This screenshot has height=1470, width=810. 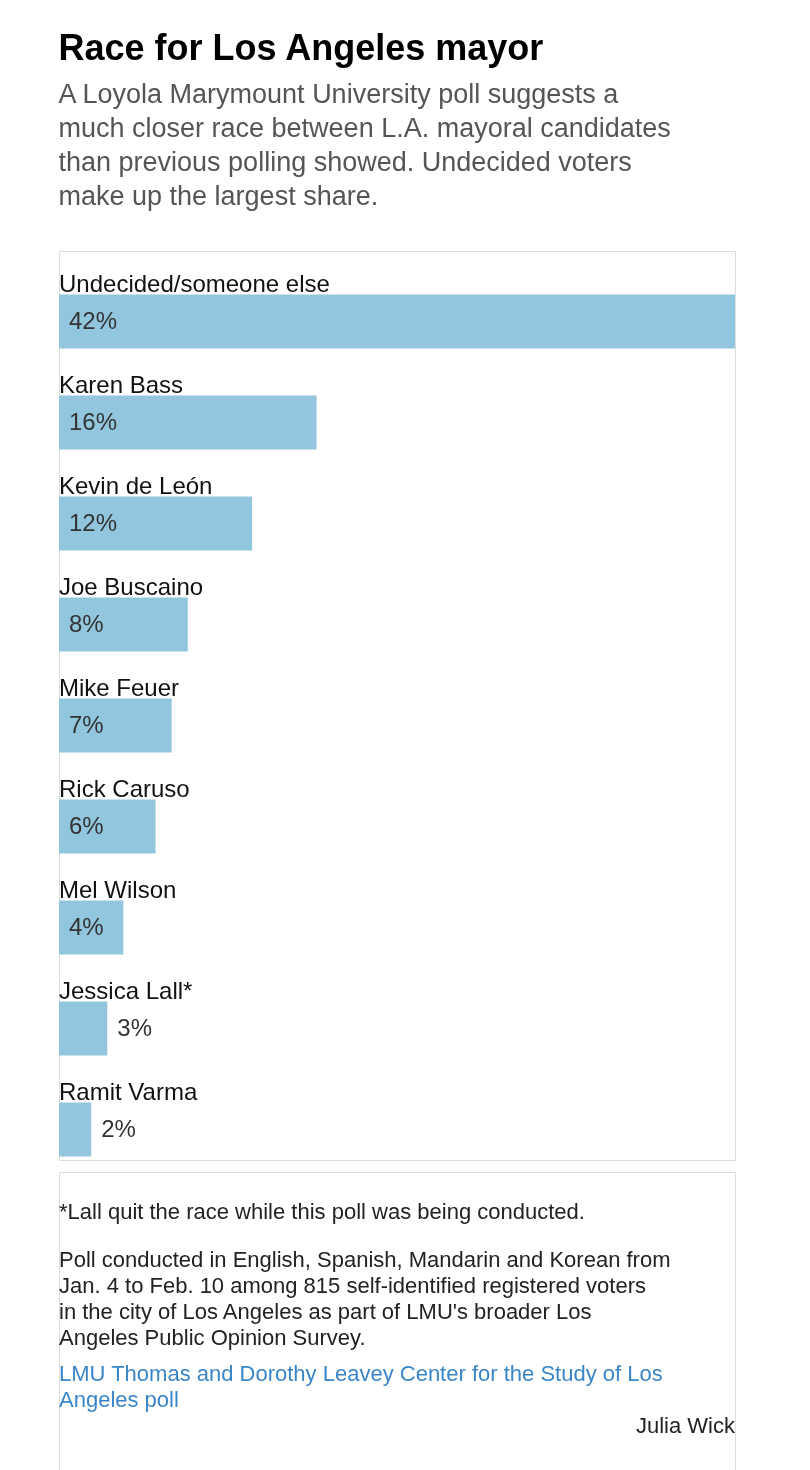 What do you see at coordinates (93, 320) in the screenshot?
I see `data-label: 42%` at bounding box center [93, 320].